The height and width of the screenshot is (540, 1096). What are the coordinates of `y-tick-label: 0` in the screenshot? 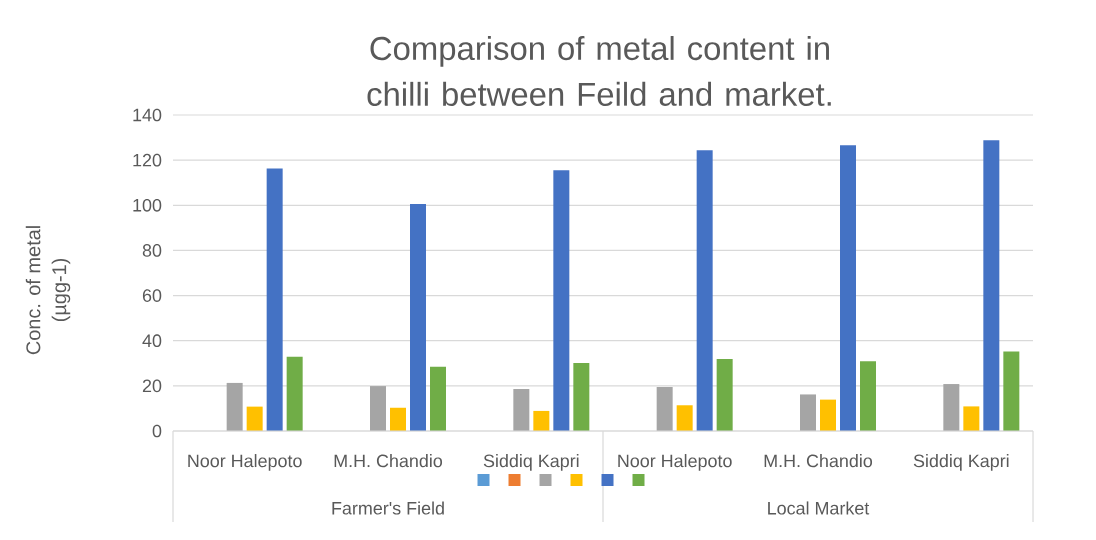 It's located at (157, 431).